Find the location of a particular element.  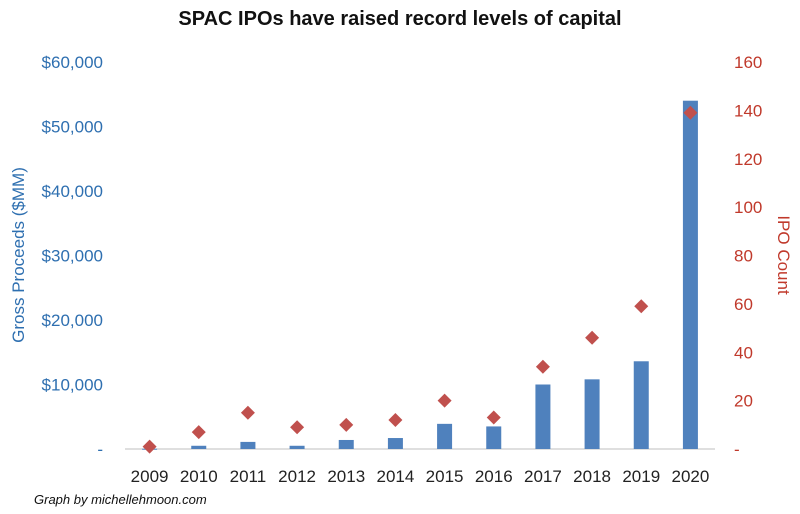

marker-2017 is located at coordinates (542, 366).